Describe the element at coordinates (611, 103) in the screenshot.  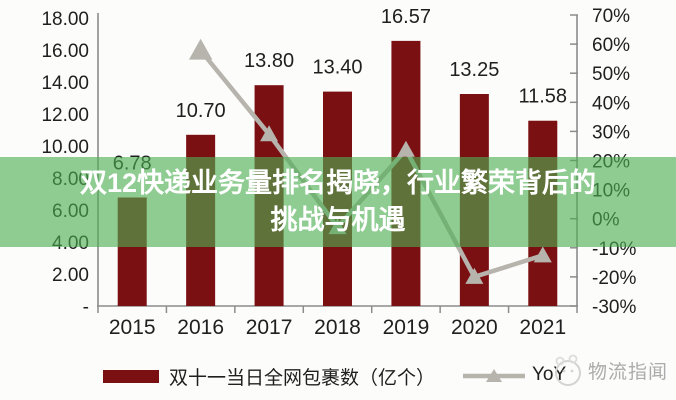
I see `right-axis-label-40%: 40%` at that location.